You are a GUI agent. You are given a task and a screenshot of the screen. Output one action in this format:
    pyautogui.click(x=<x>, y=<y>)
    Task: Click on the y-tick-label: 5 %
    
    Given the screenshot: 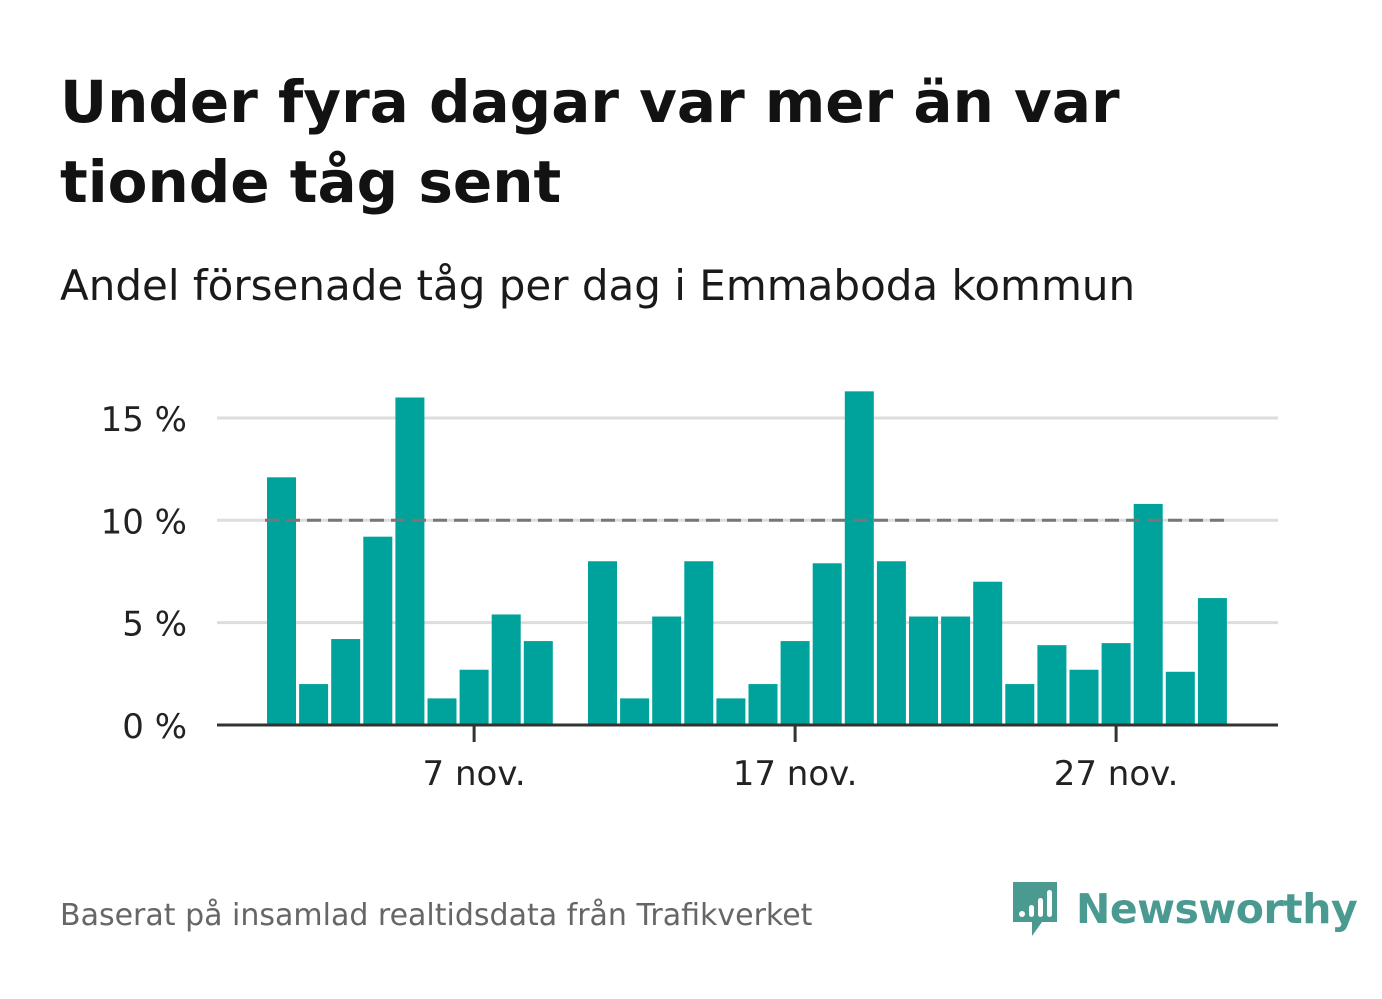 What is the action you would take?
    pyautogui.click(x=154, y=625)
    